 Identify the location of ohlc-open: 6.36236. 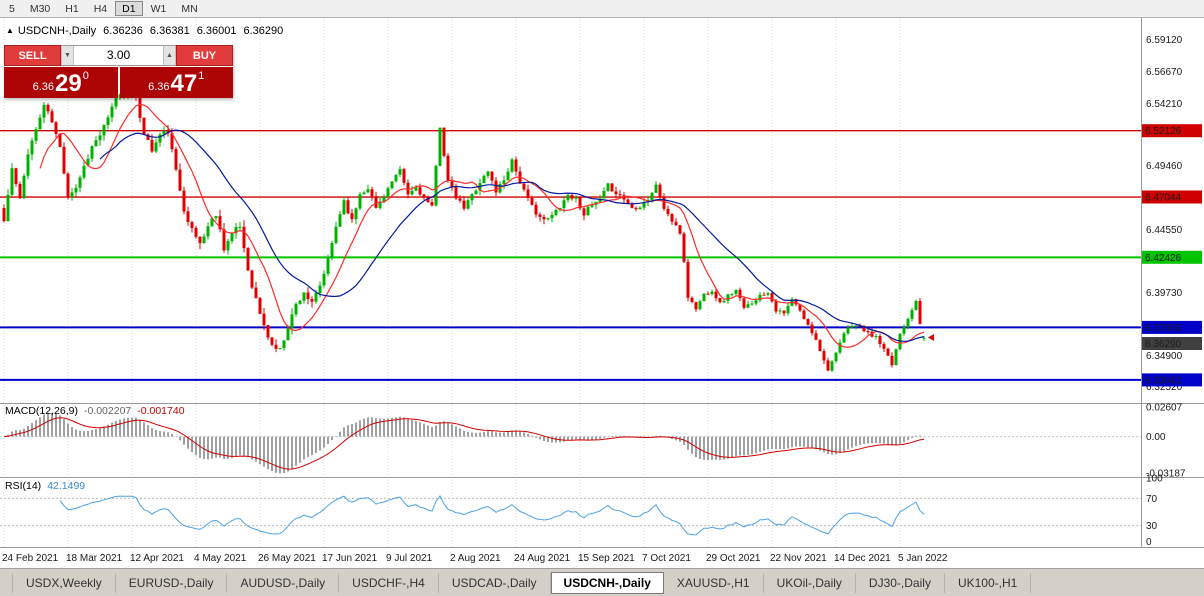
(123, 31).